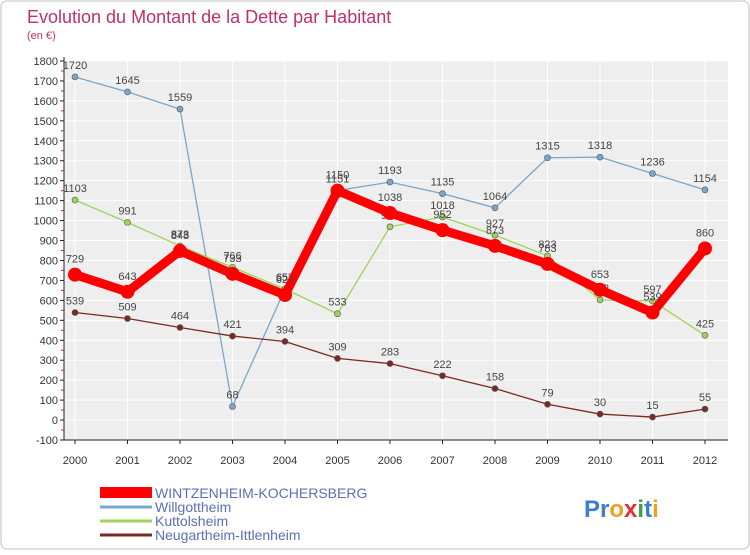 The width and height of the screenshot is (750, 555). Describe the element at coordinates (261, 493) in the screenshot. I see `legend-label: WINTZENHEIM-KOCHERSBERG` at that location.